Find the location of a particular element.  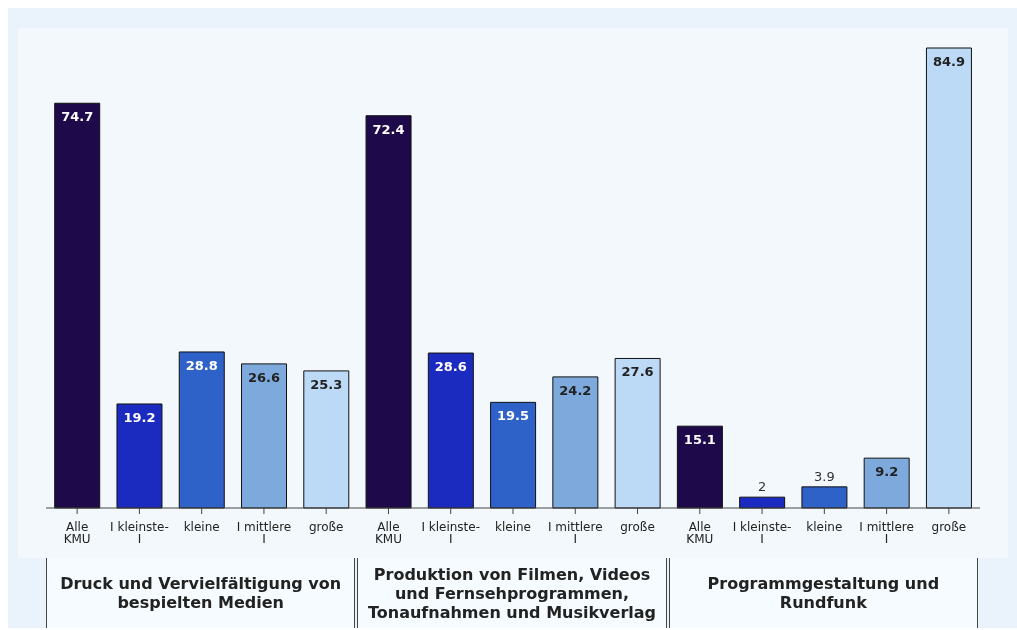

data-label: 9.2 is located at coordinates (887, 472).